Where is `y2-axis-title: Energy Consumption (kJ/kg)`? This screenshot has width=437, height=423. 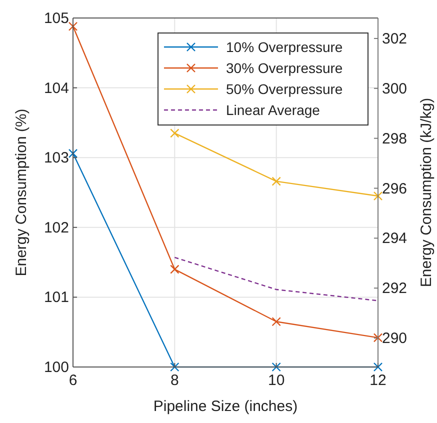 y2-axis-title: Energy Consumption (kJ/kg) is located at coordinates (426, 193).